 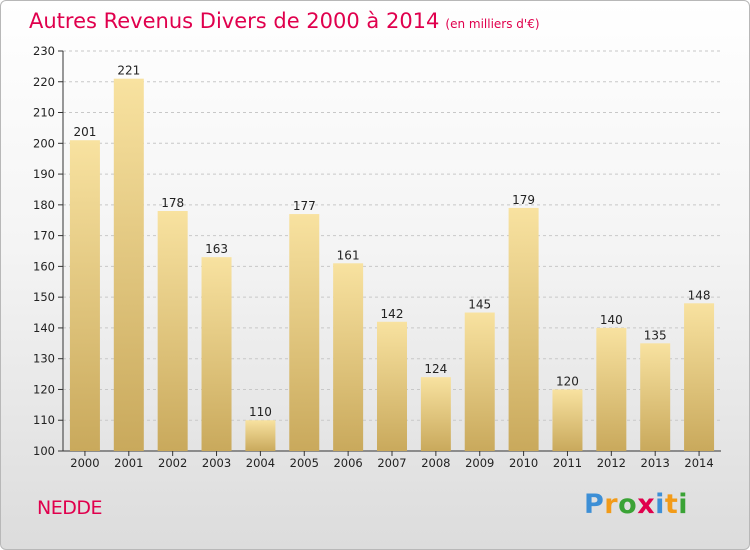 I want to click on data-label-2008: 124, so click(x=435, y=369).